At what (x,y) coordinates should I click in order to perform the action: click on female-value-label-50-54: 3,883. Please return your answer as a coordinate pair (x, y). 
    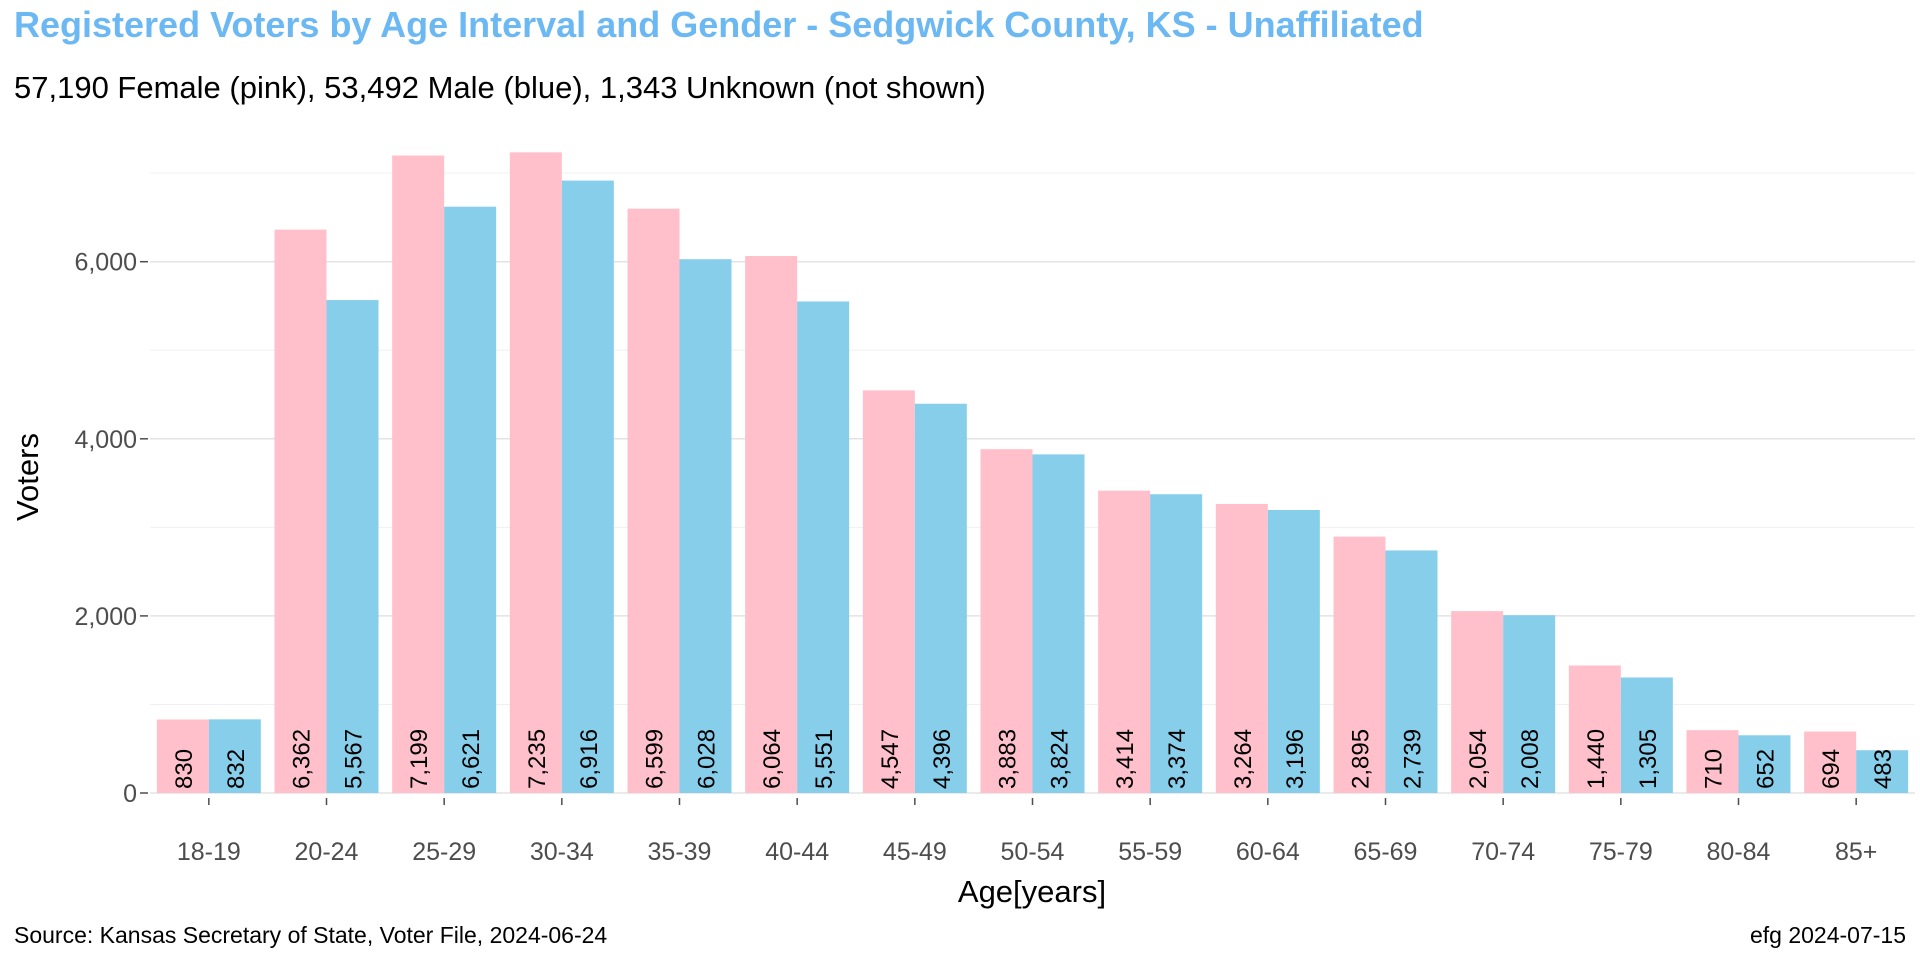
    Looking at the image, I should click on (1008, 759).